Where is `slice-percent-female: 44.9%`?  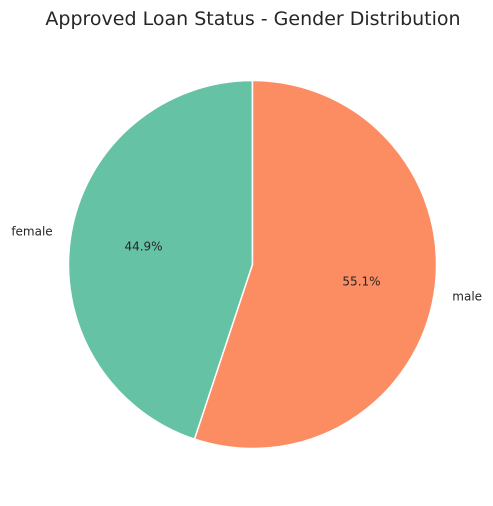
slice-percent-female: 44.9% is located at coordinates (143, 246).